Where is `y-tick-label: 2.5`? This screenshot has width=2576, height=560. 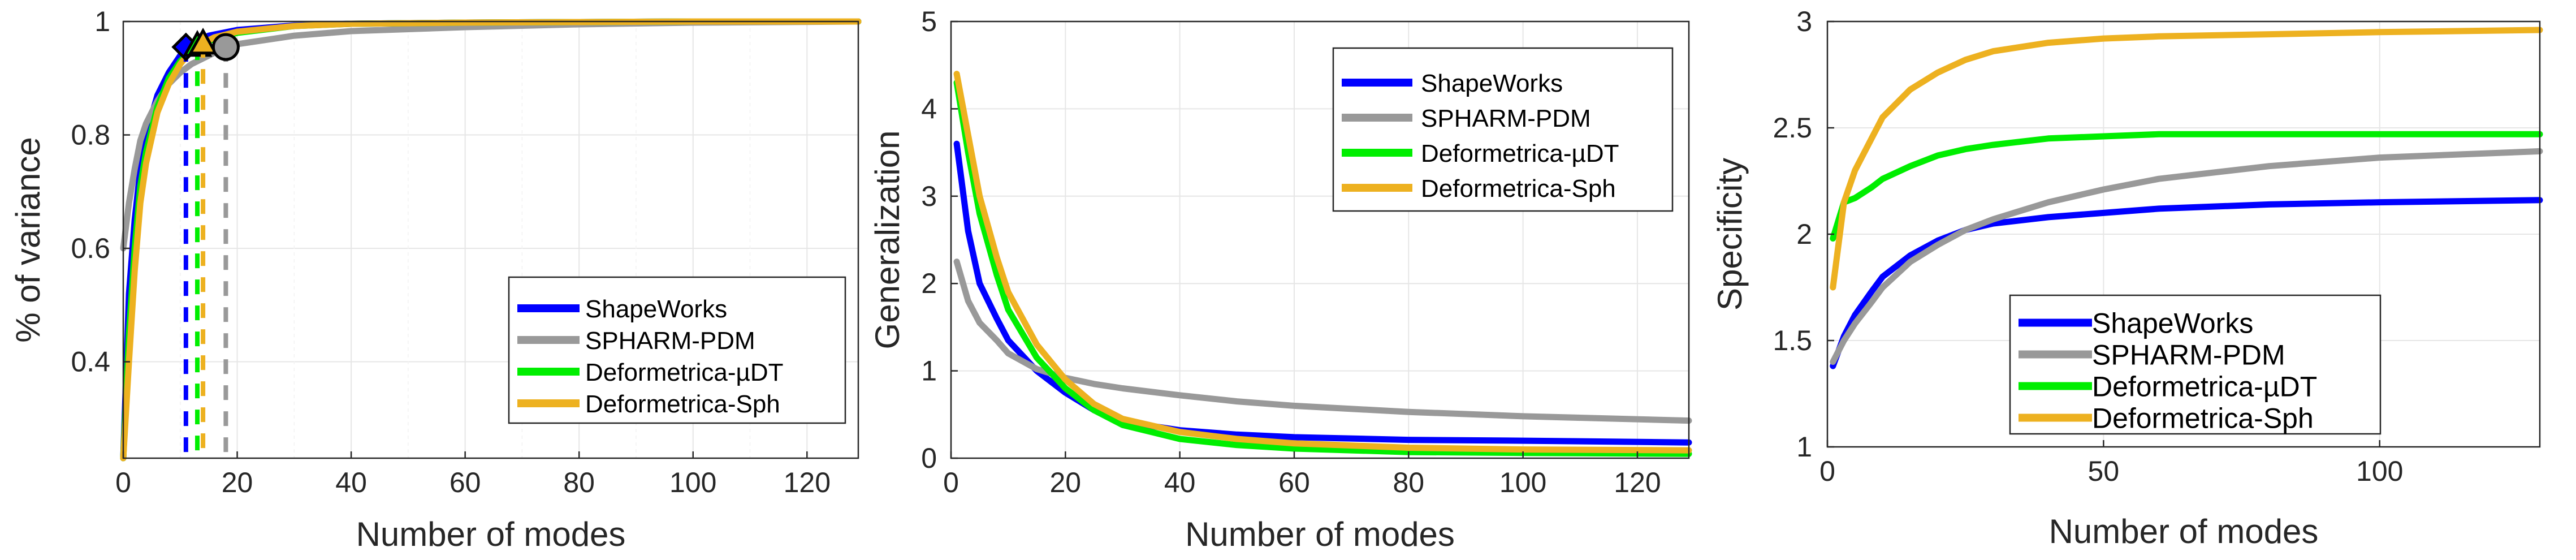
y-tick-label: 2.5 is located at coordinates (1792, 128).